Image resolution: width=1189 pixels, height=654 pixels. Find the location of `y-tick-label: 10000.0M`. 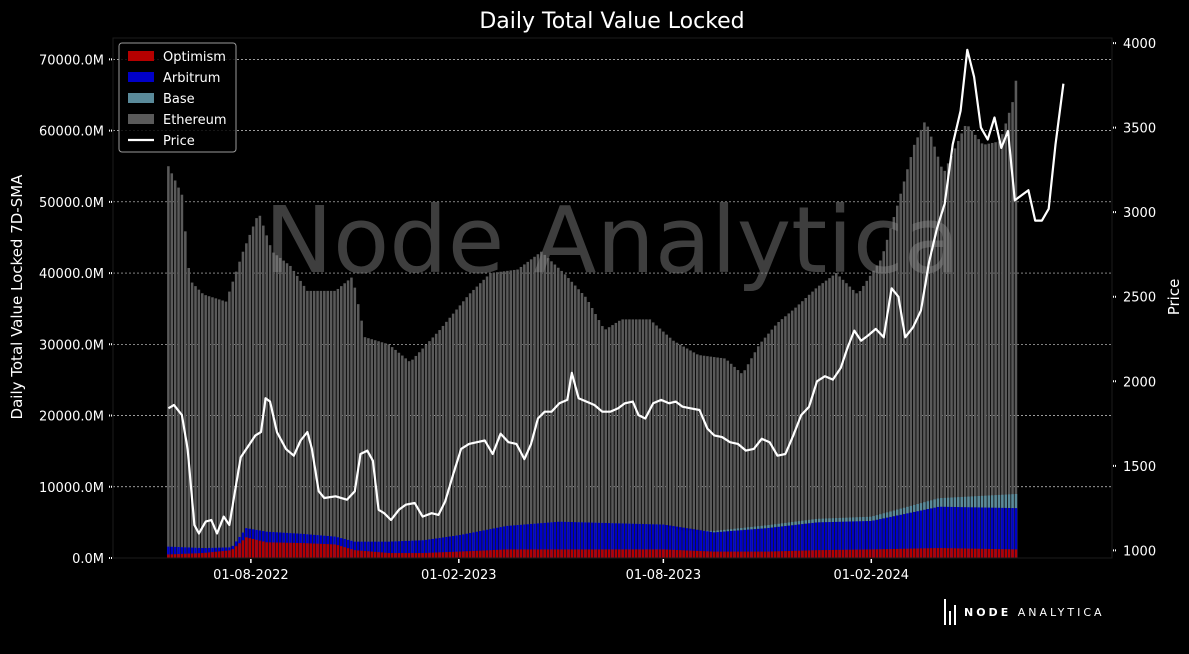

y-tick-label: 10000.0M is located at coordinates (71, 488).